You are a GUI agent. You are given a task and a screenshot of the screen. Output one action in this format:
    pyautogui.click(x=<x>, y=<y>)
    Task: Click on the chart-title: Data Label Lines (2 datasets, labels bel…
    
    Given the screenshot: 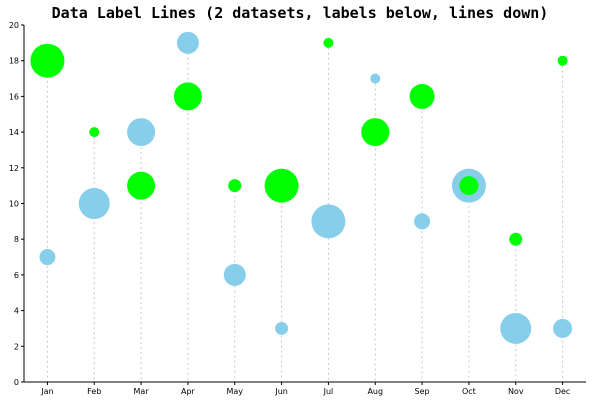 What is the action you would take?
    pyautogui.click(x=300, y=13)
    